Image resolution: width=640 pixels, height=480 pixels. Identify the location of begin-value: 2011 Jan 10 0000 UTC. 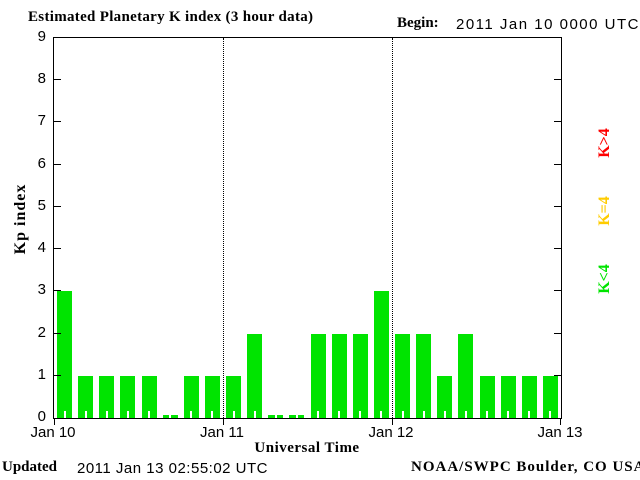
(548, 24).